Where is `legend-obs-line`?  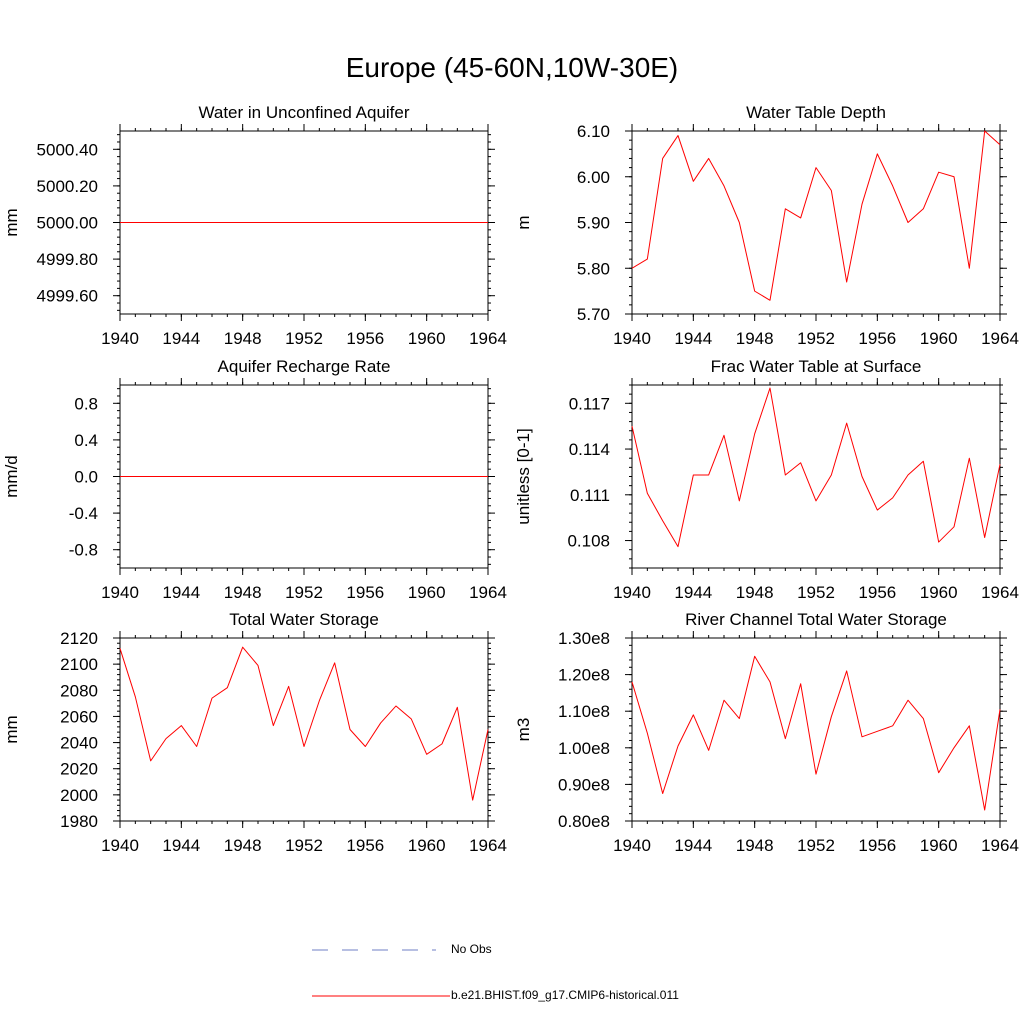 legend-obs-line is located at coordinates (374, 950).